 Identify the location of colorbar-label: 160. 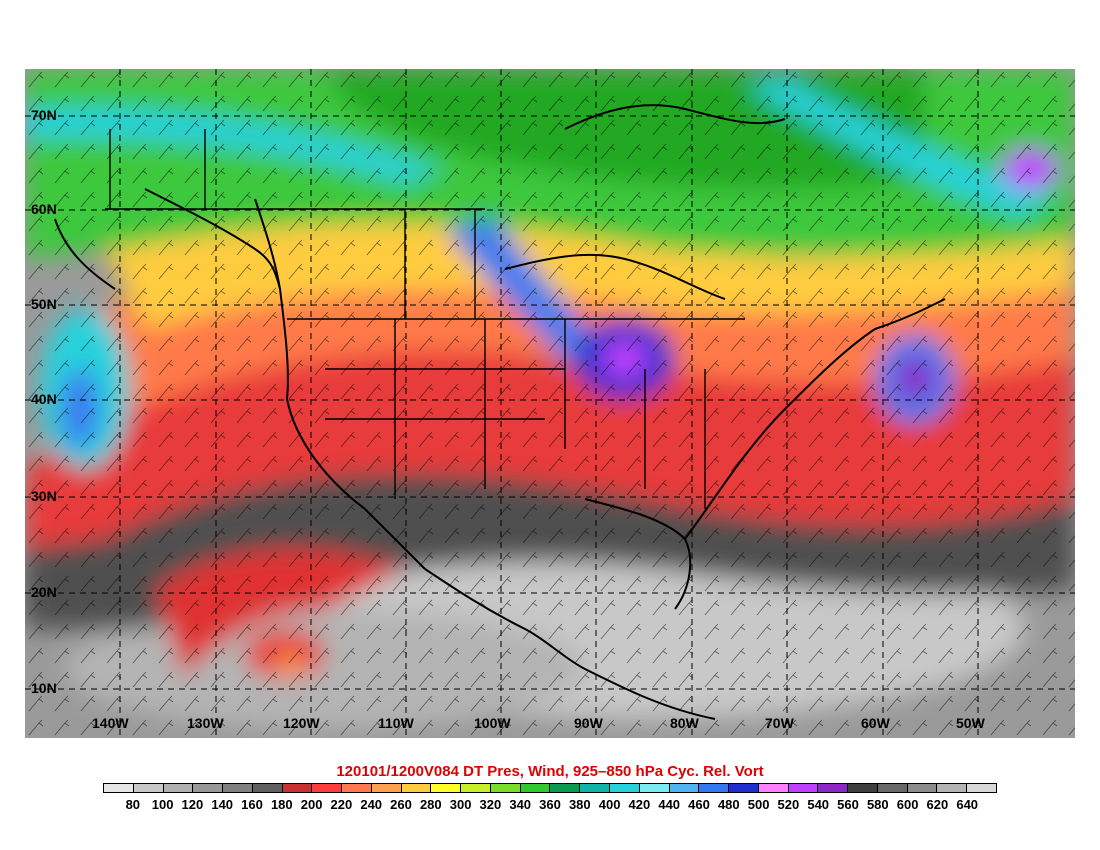
(252, 804).